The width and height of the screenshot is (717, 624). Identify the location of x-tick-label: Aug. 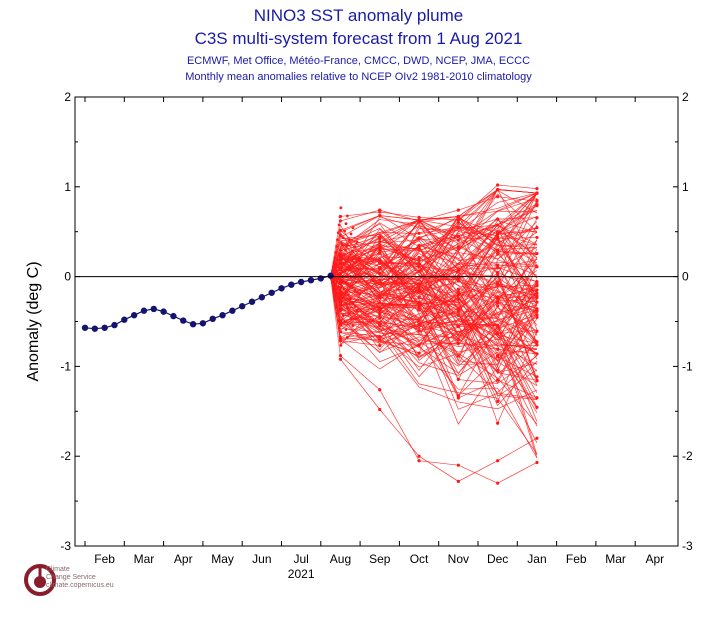
(340, 559).